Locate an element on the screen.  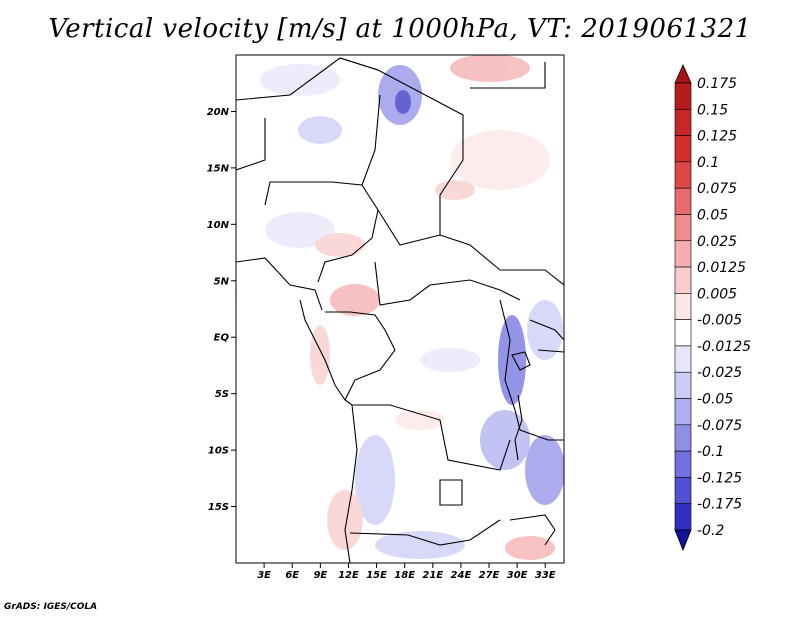
colorbar-label: 0.15 is located at coordinates (712, 110).